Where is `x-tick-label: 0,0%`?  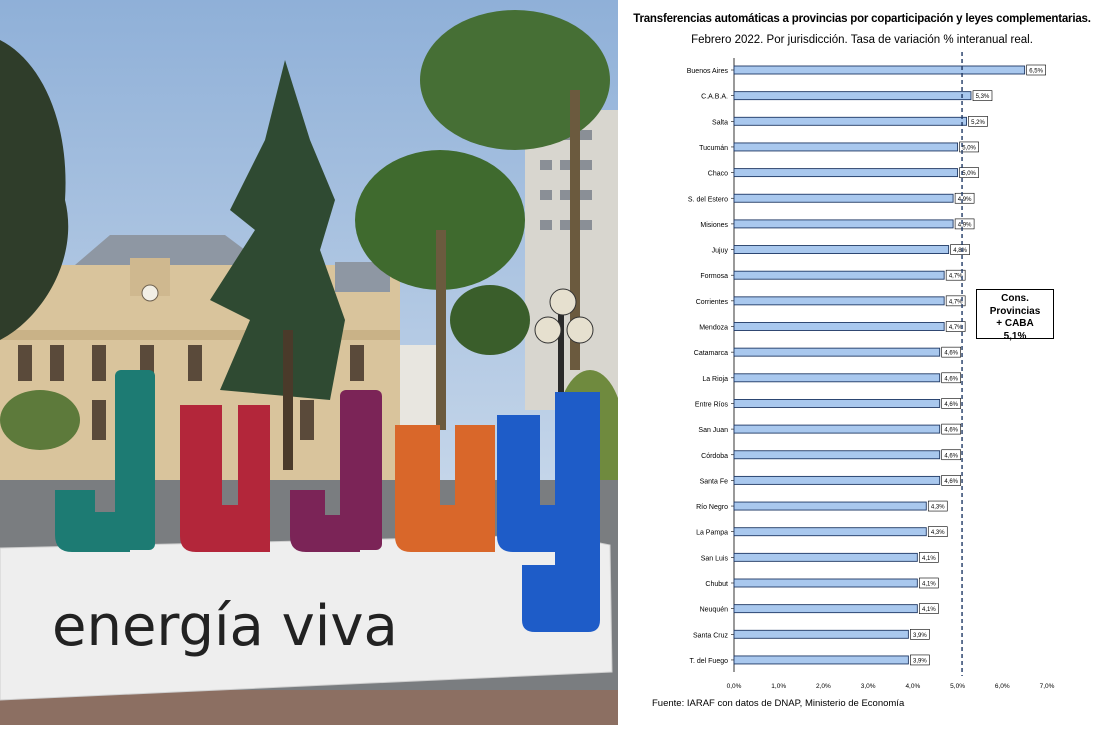 x-tick-label: 0,0% is located at coordinates (734, 686).